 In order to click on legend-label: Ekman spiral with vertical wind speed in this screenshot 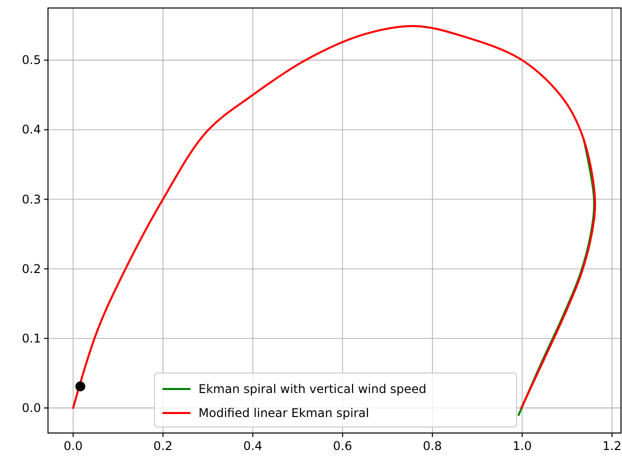, I will do `click(312, 389)`.